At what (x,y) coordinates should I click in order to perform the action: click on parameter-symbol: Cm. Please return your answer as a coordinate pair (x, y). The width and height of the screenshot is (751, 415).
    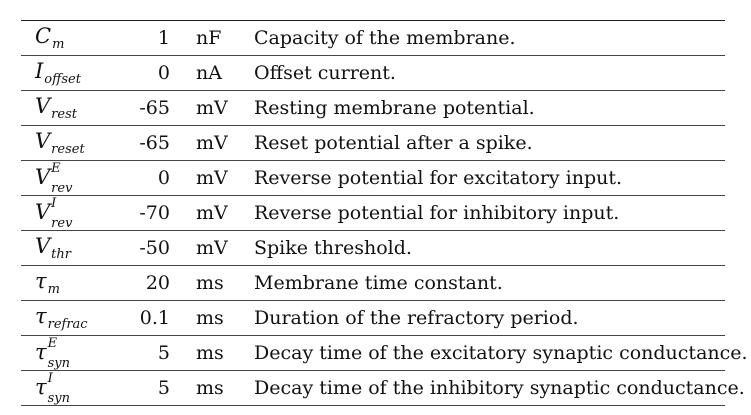
    Looking at the image, I should click on (50, 37).